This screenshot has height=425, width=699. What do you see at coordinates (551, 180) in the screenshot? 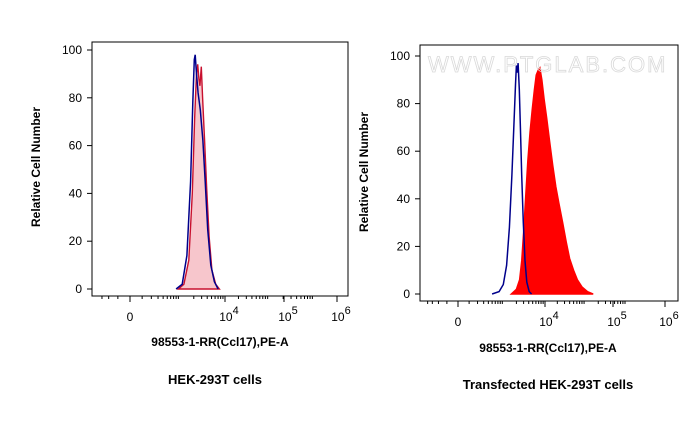
I see `histogram-filled-series` at bounding box center [551, 180].